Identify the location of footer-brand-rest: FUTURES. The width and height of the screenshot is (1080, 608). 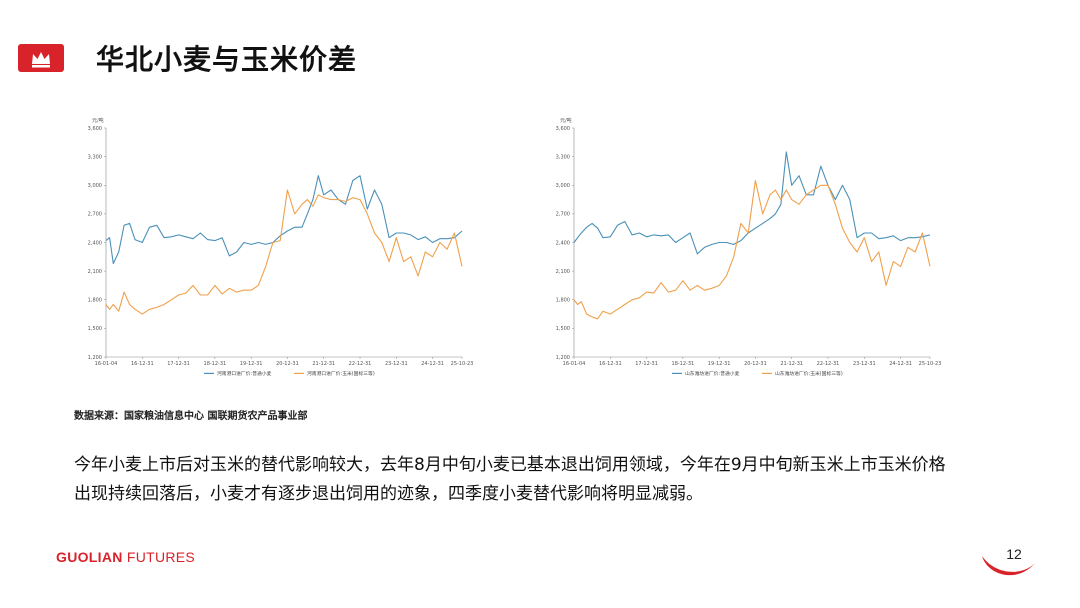
(159, 557).